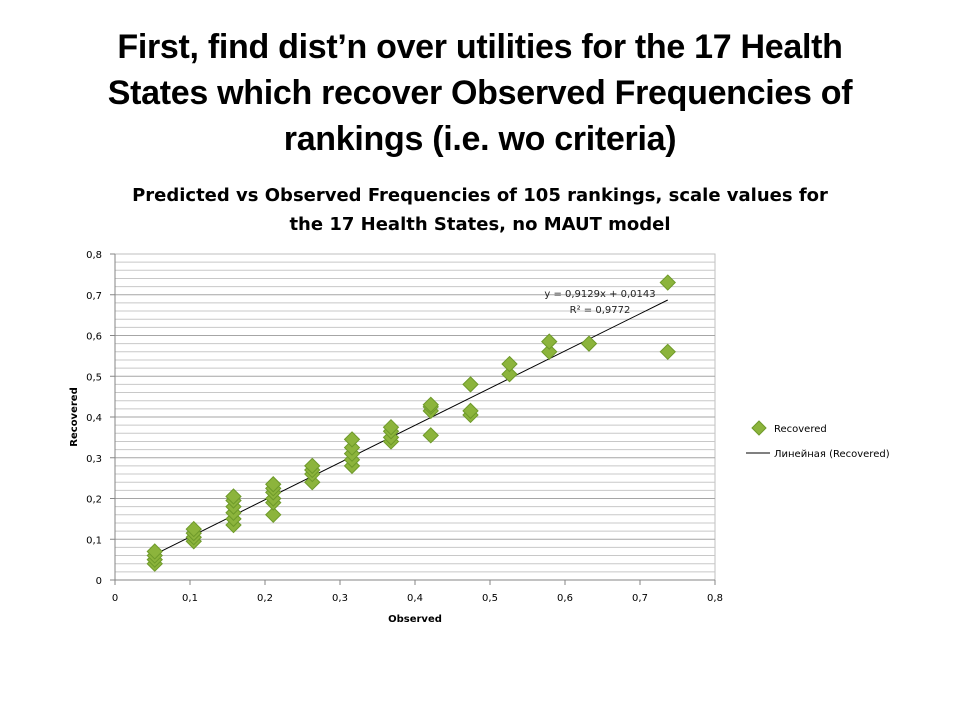  Describe the element at coordinates (74, 416) in the screenshot. I see `y-axis-label: Recovered` at that location.